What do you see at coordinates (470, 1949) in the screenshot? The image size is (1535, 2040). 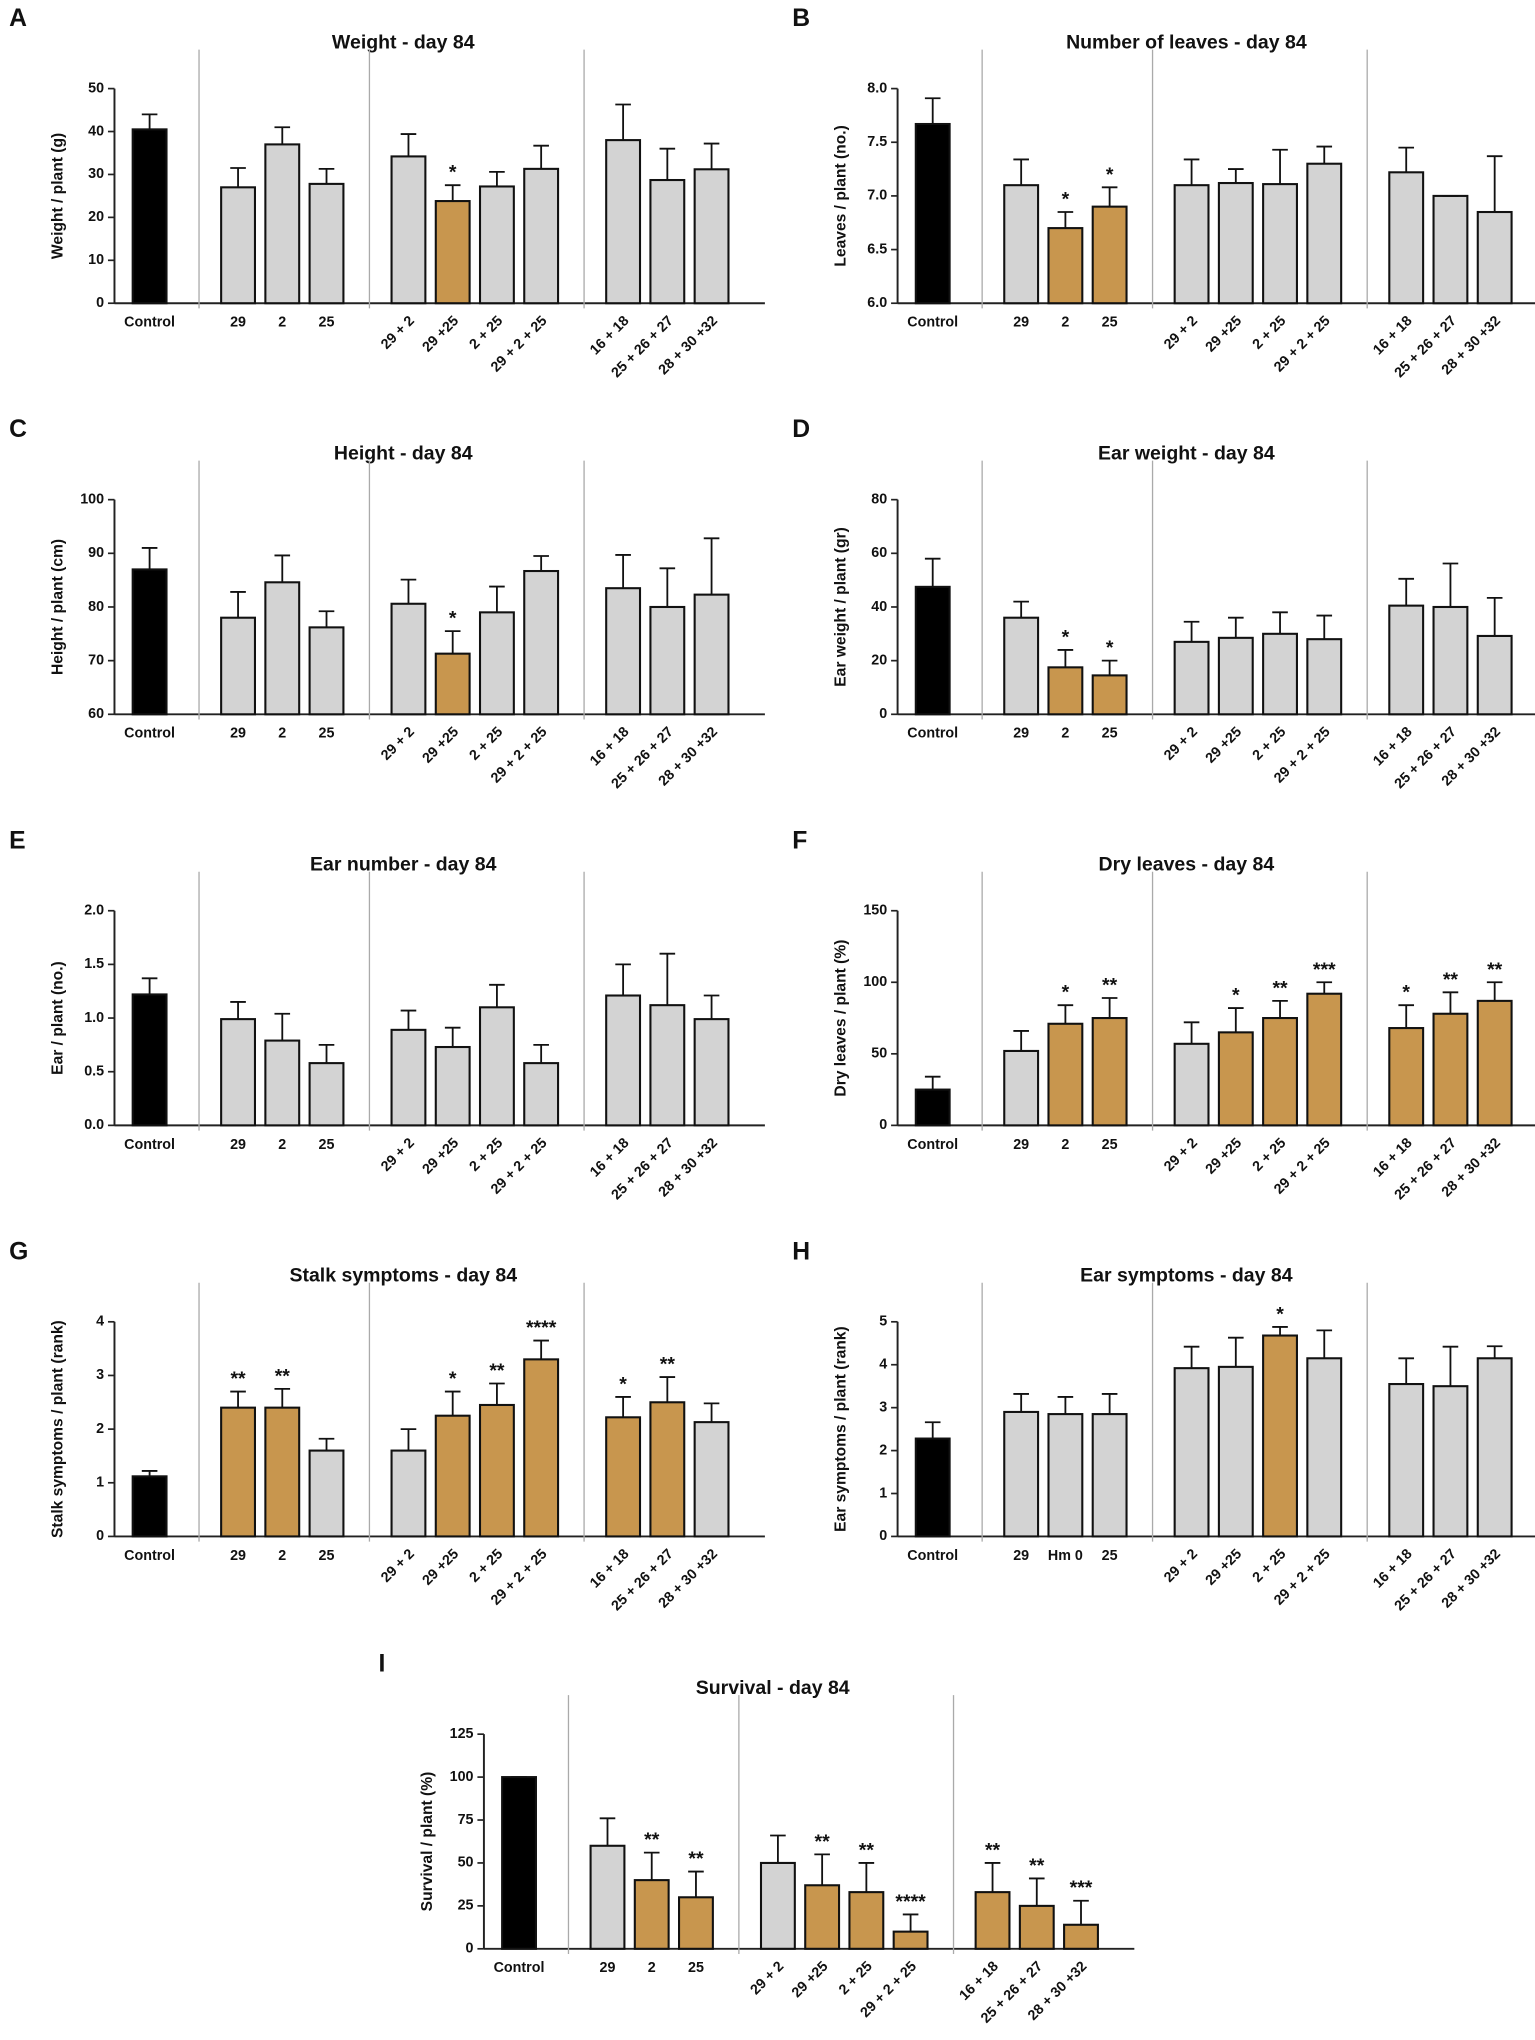 I see `y-tick-label: 0` at bounding box center [470, 1949].